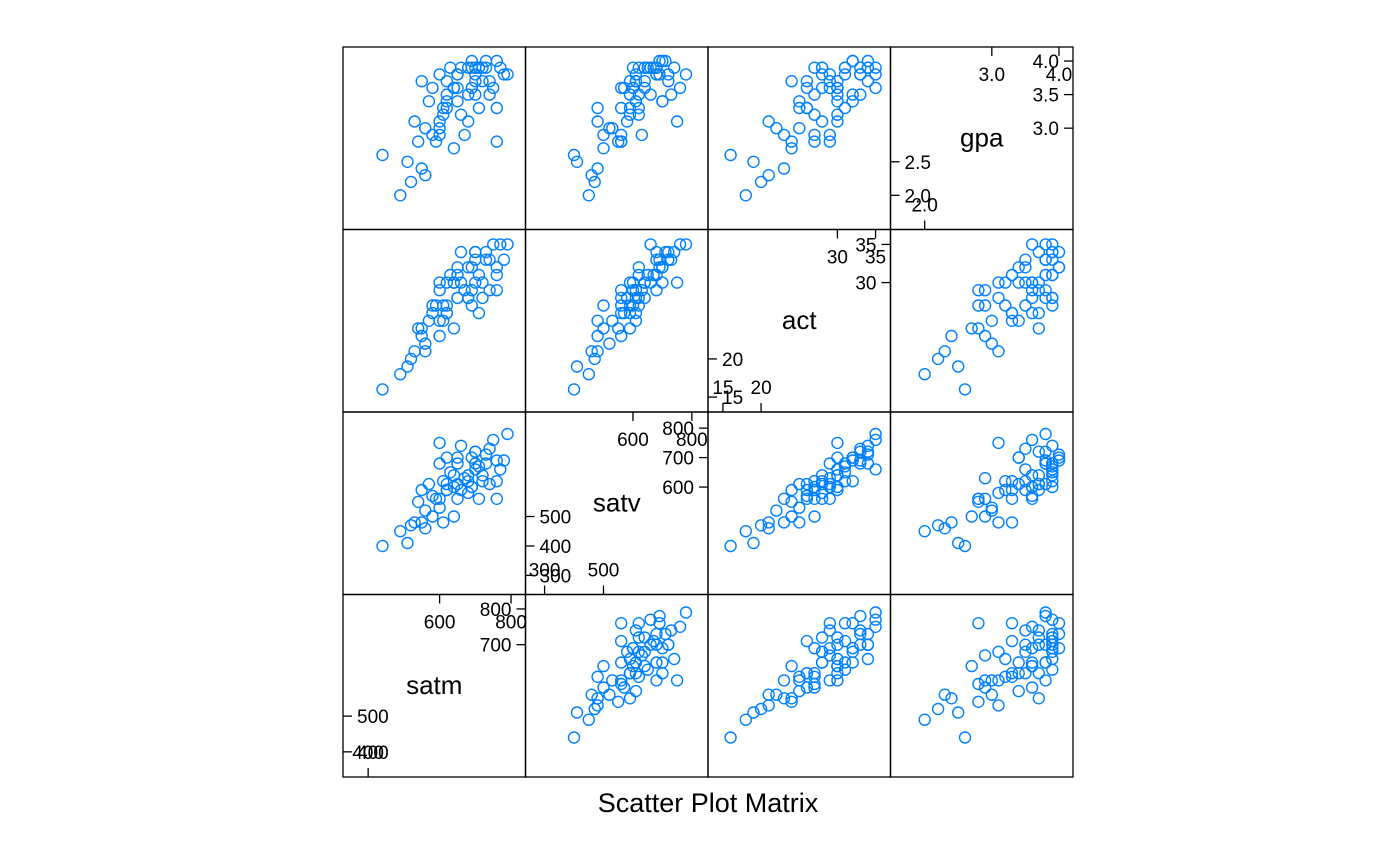  I want to click on diag-tick-label-bottom-act: 15, so click(722, 388).